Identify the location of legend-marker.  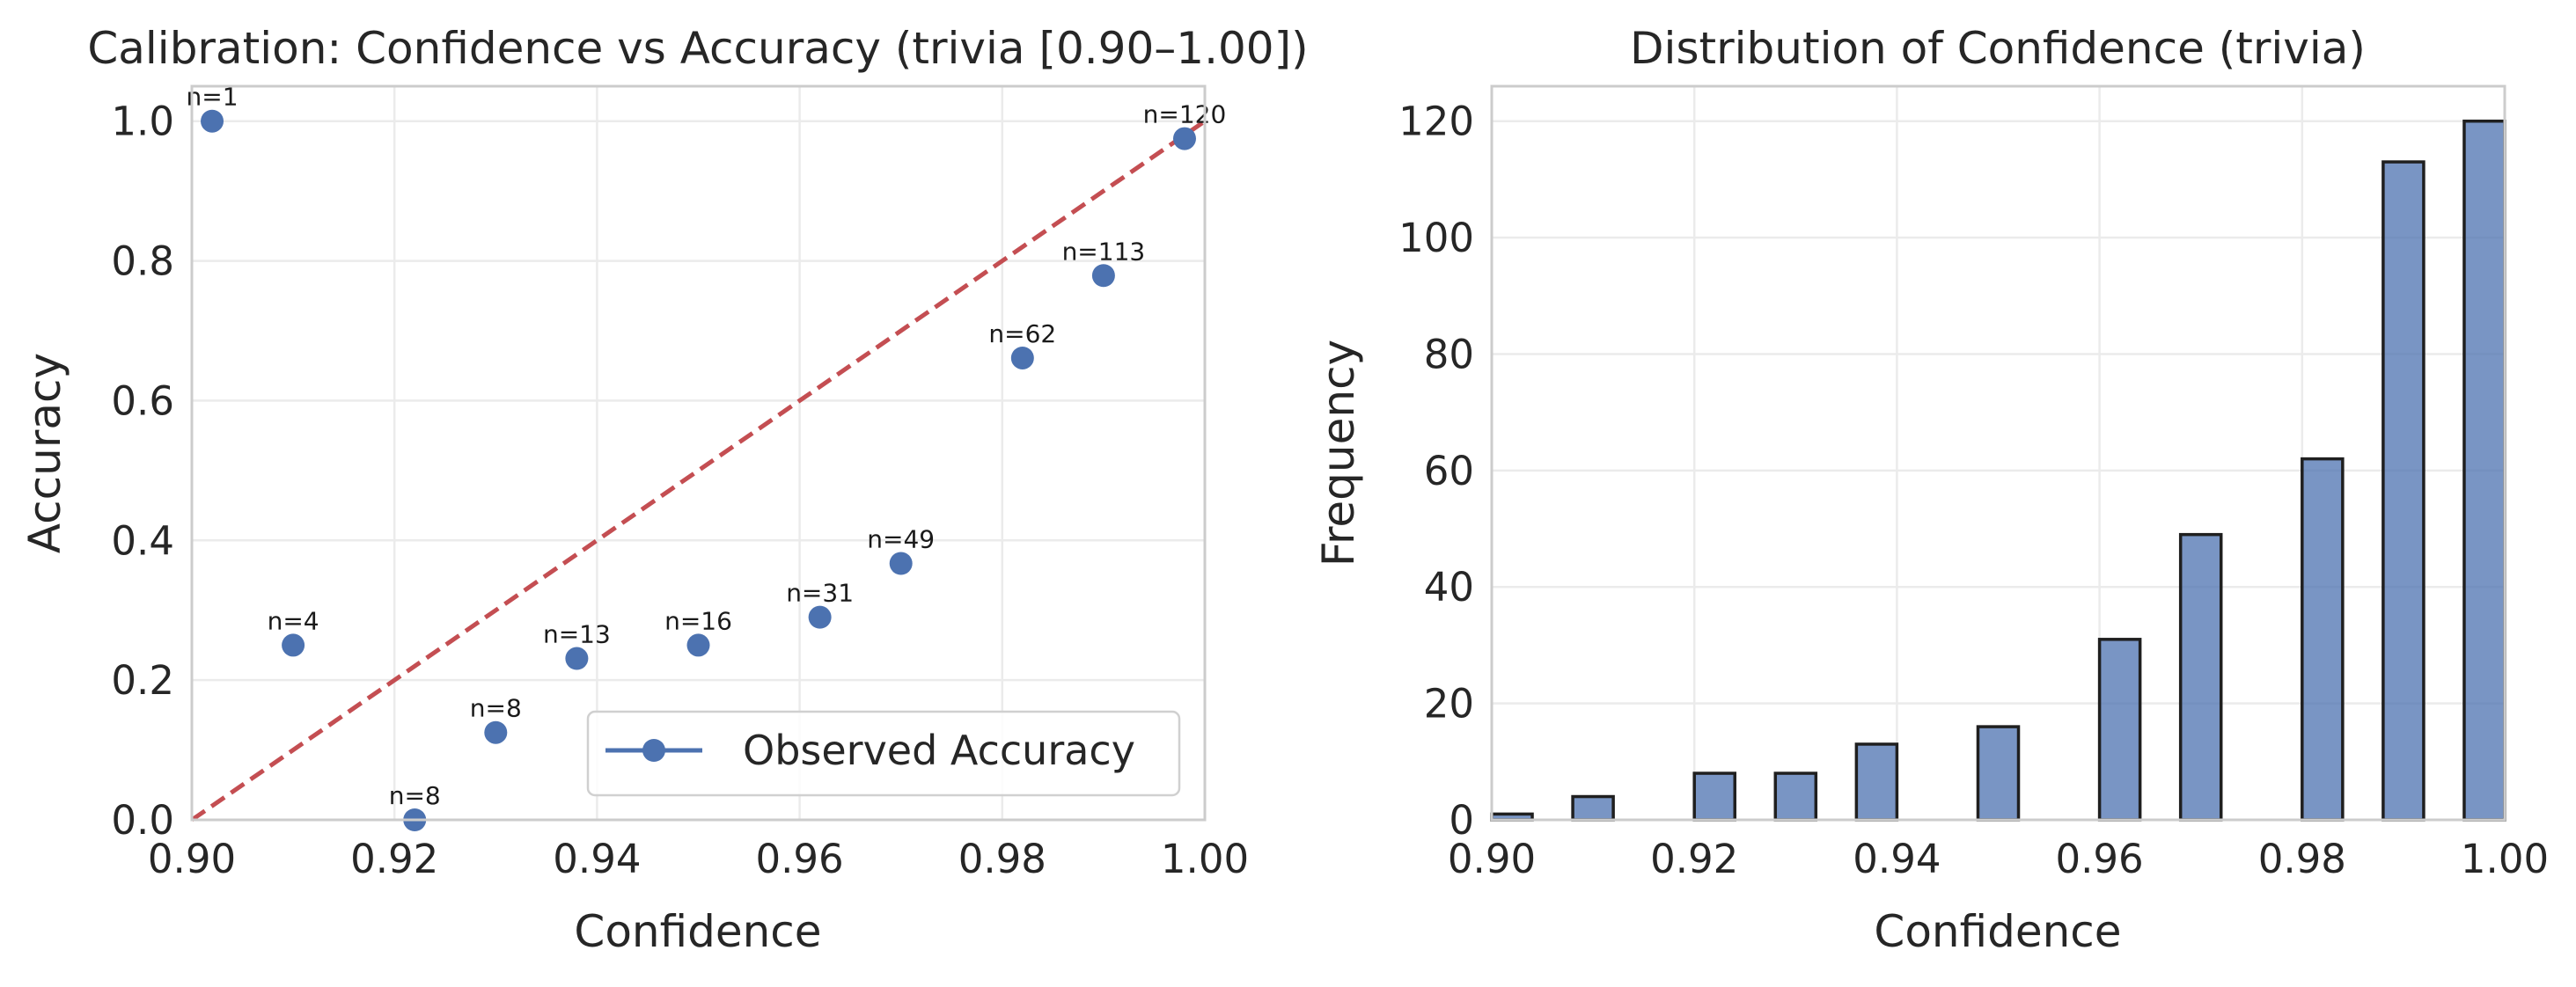
(653, 750).